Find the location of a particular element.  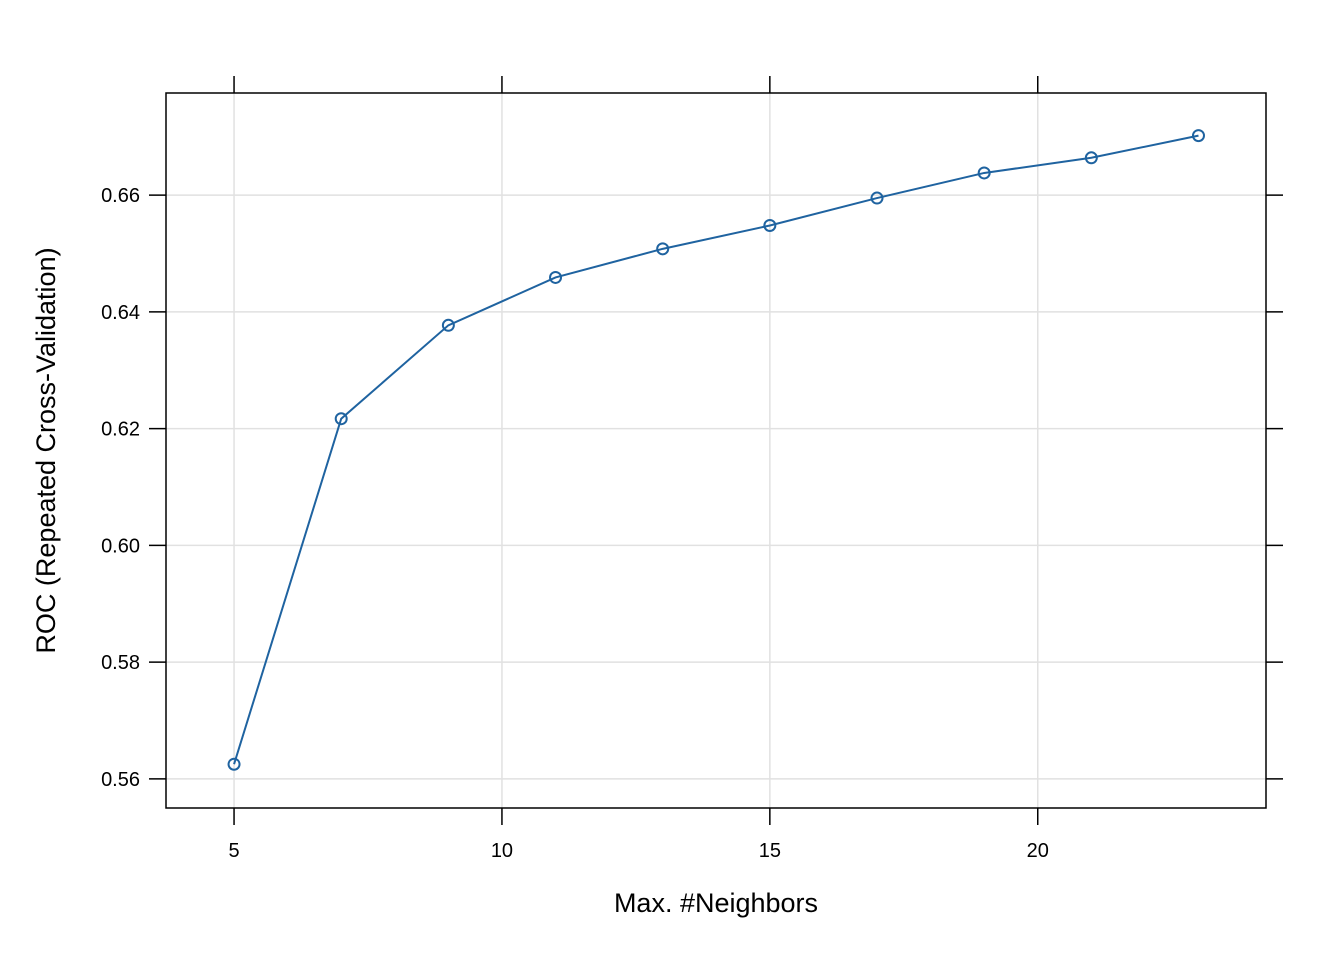

y-tick-label: 0.60 is located at coordinates (120, 546).